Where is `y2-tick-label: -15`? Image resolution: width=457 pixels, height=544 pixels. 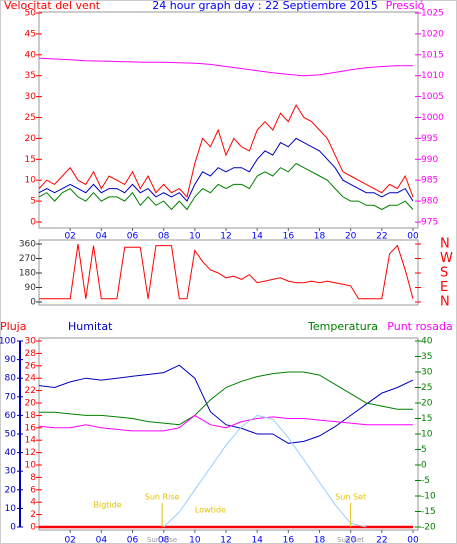
y2-tick-label: -15 is located at coordinates (428, 512).